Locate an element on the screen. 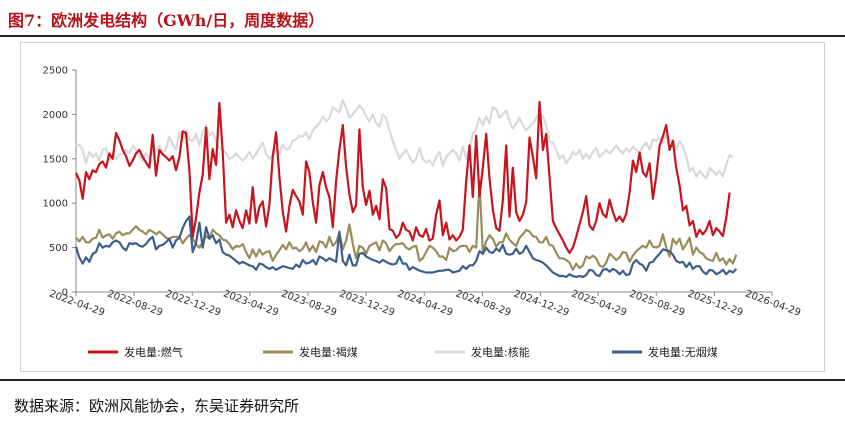  x-tick-label: 2023-12-29 is located at coordinates (367, 304).